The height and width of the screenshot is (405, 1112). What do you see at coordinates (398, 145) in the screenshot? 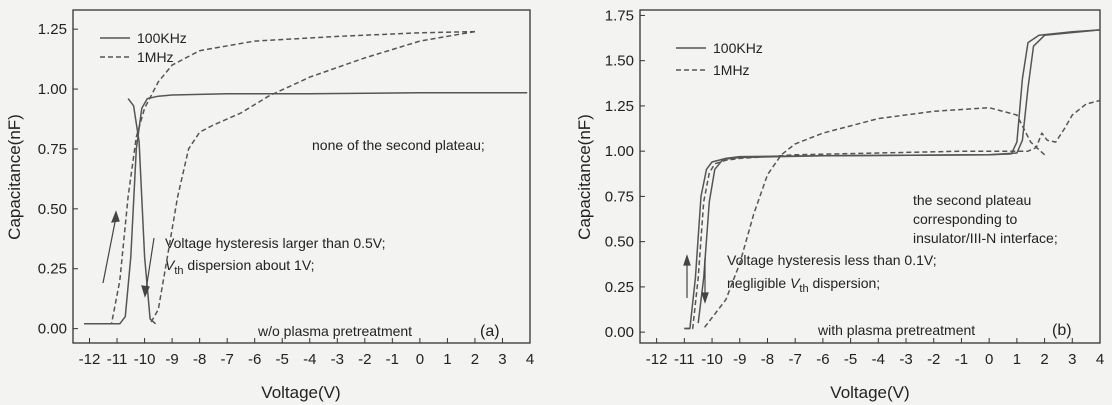
I see `annotation-plateau: none of the second plateau;` at bounding box center [398, 145].